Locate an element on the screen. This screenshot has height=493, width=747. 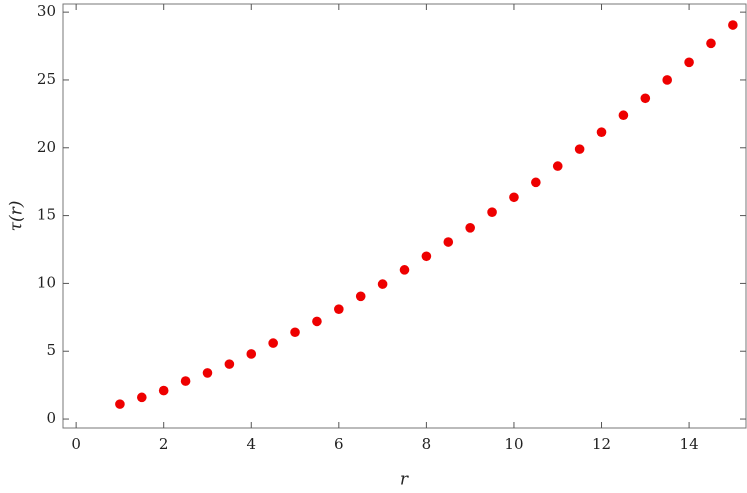
x-tick-label: 6 is located at coordinates (339, 444).